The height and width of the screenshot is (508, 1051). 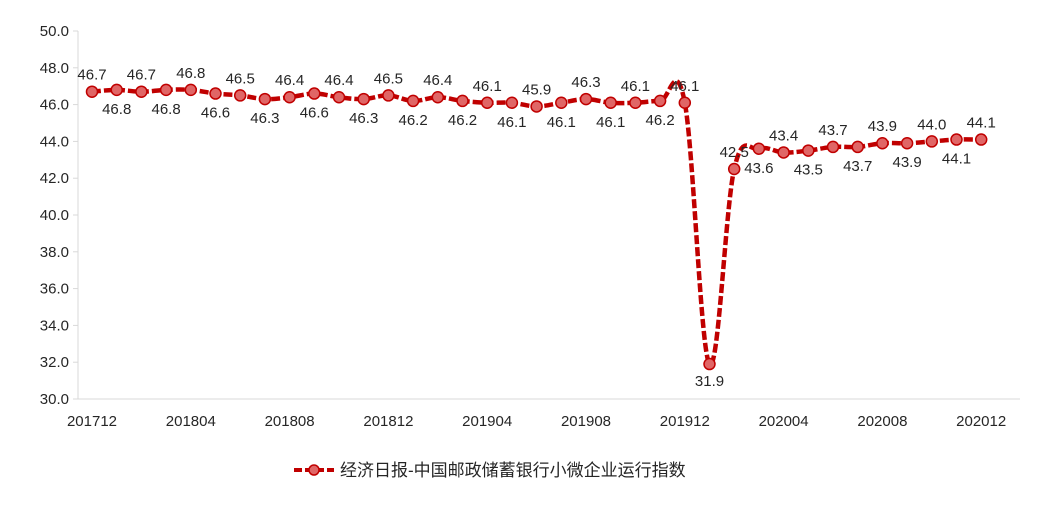 What do you see at coordinates (54, 252) in the screenshot?
I see `y-tick-label: 38.0` at bounding box center [54, 252].